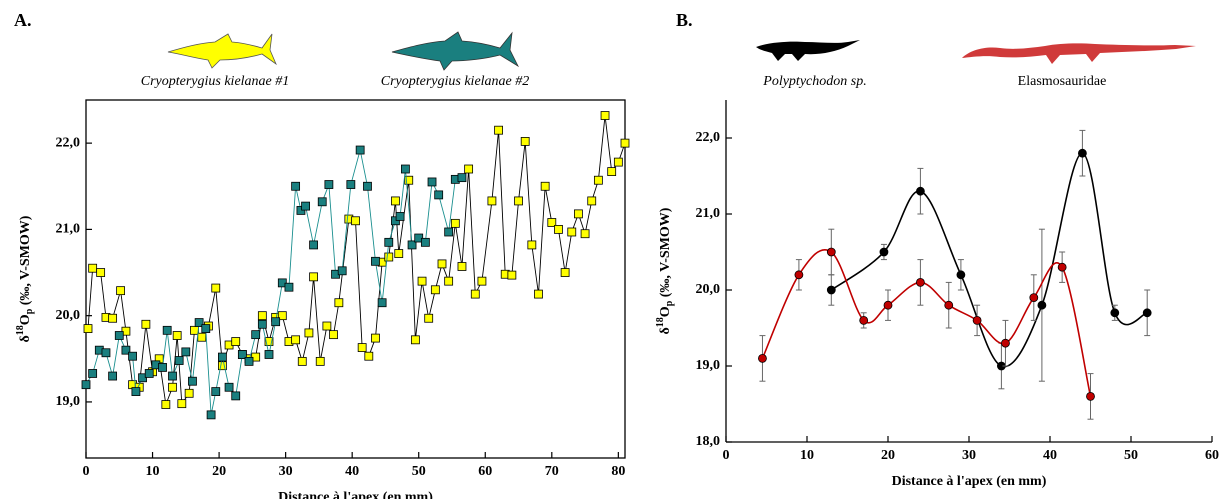 This screenshot has height=499, width=1226. Describe the element at coordinates (618, 471) in the screenshot. I see `x-tick-label: 80` at that location.